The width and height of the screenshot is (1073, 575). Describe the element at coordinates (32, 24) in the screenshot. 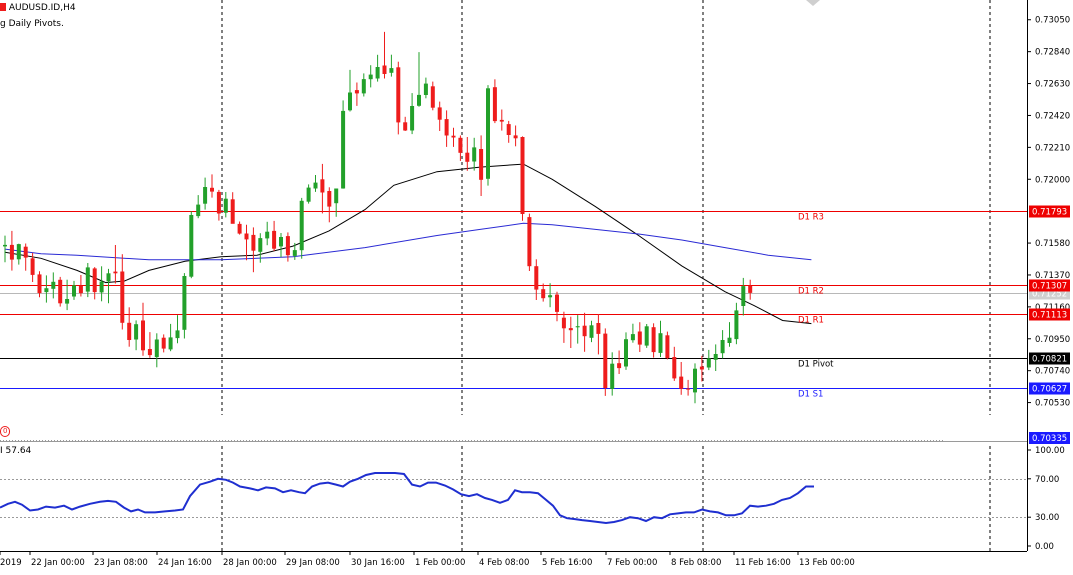

I see `indicator-title: g Daily Pivots.` at that location.